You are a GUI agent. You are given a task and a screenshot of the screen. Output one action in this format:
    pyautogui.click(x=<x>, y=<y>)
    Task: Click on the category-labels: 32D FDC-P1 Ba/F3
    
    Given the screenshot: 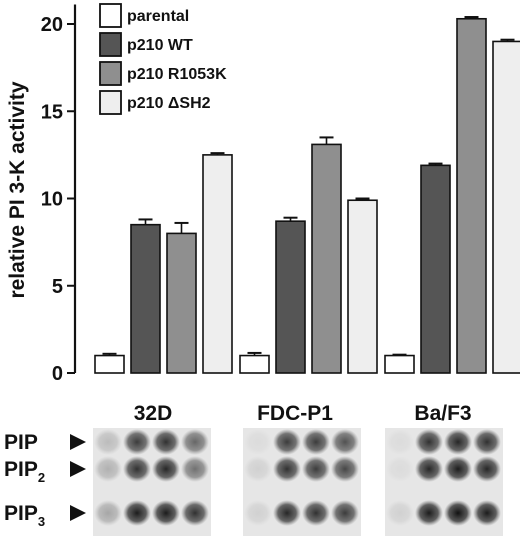 What is the action you would take?
    pyautogui.click(x=303, y=413)
    